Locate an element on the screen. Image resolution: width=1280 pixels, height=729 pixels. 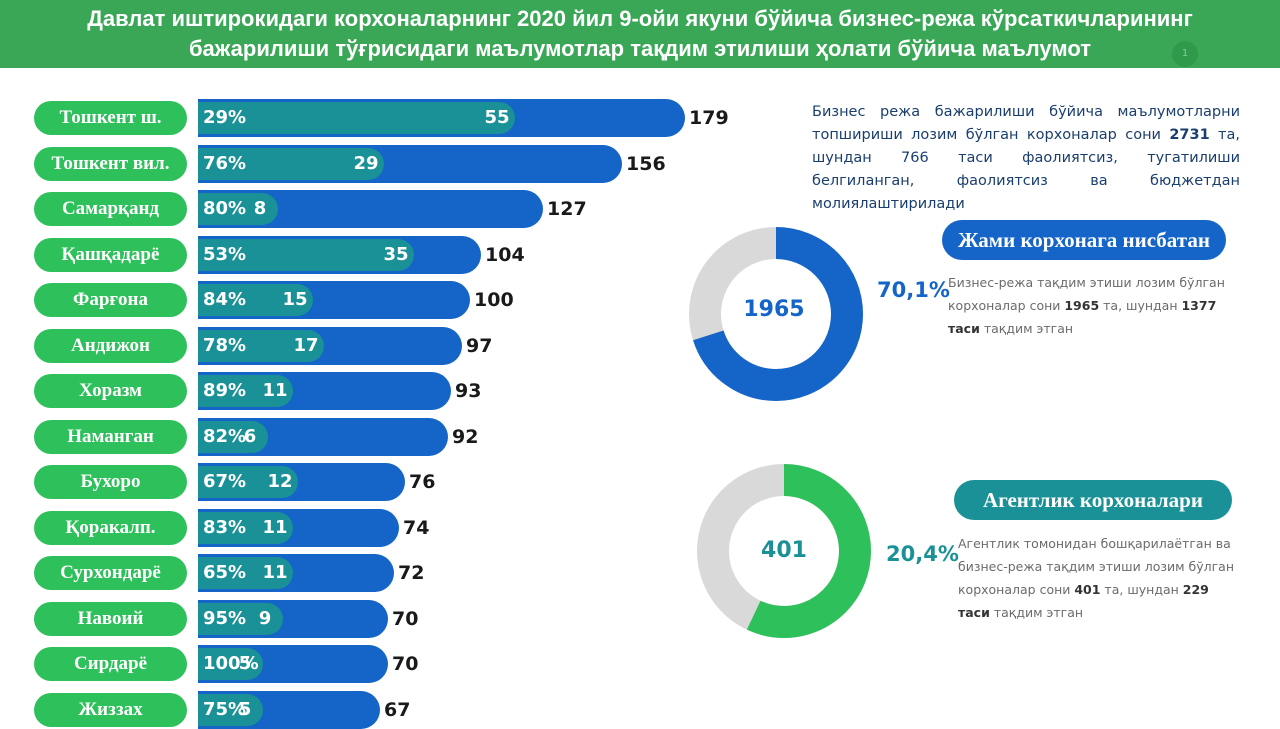
panel2-desc-c: та, шундан is located at coordinates (1141, 589).